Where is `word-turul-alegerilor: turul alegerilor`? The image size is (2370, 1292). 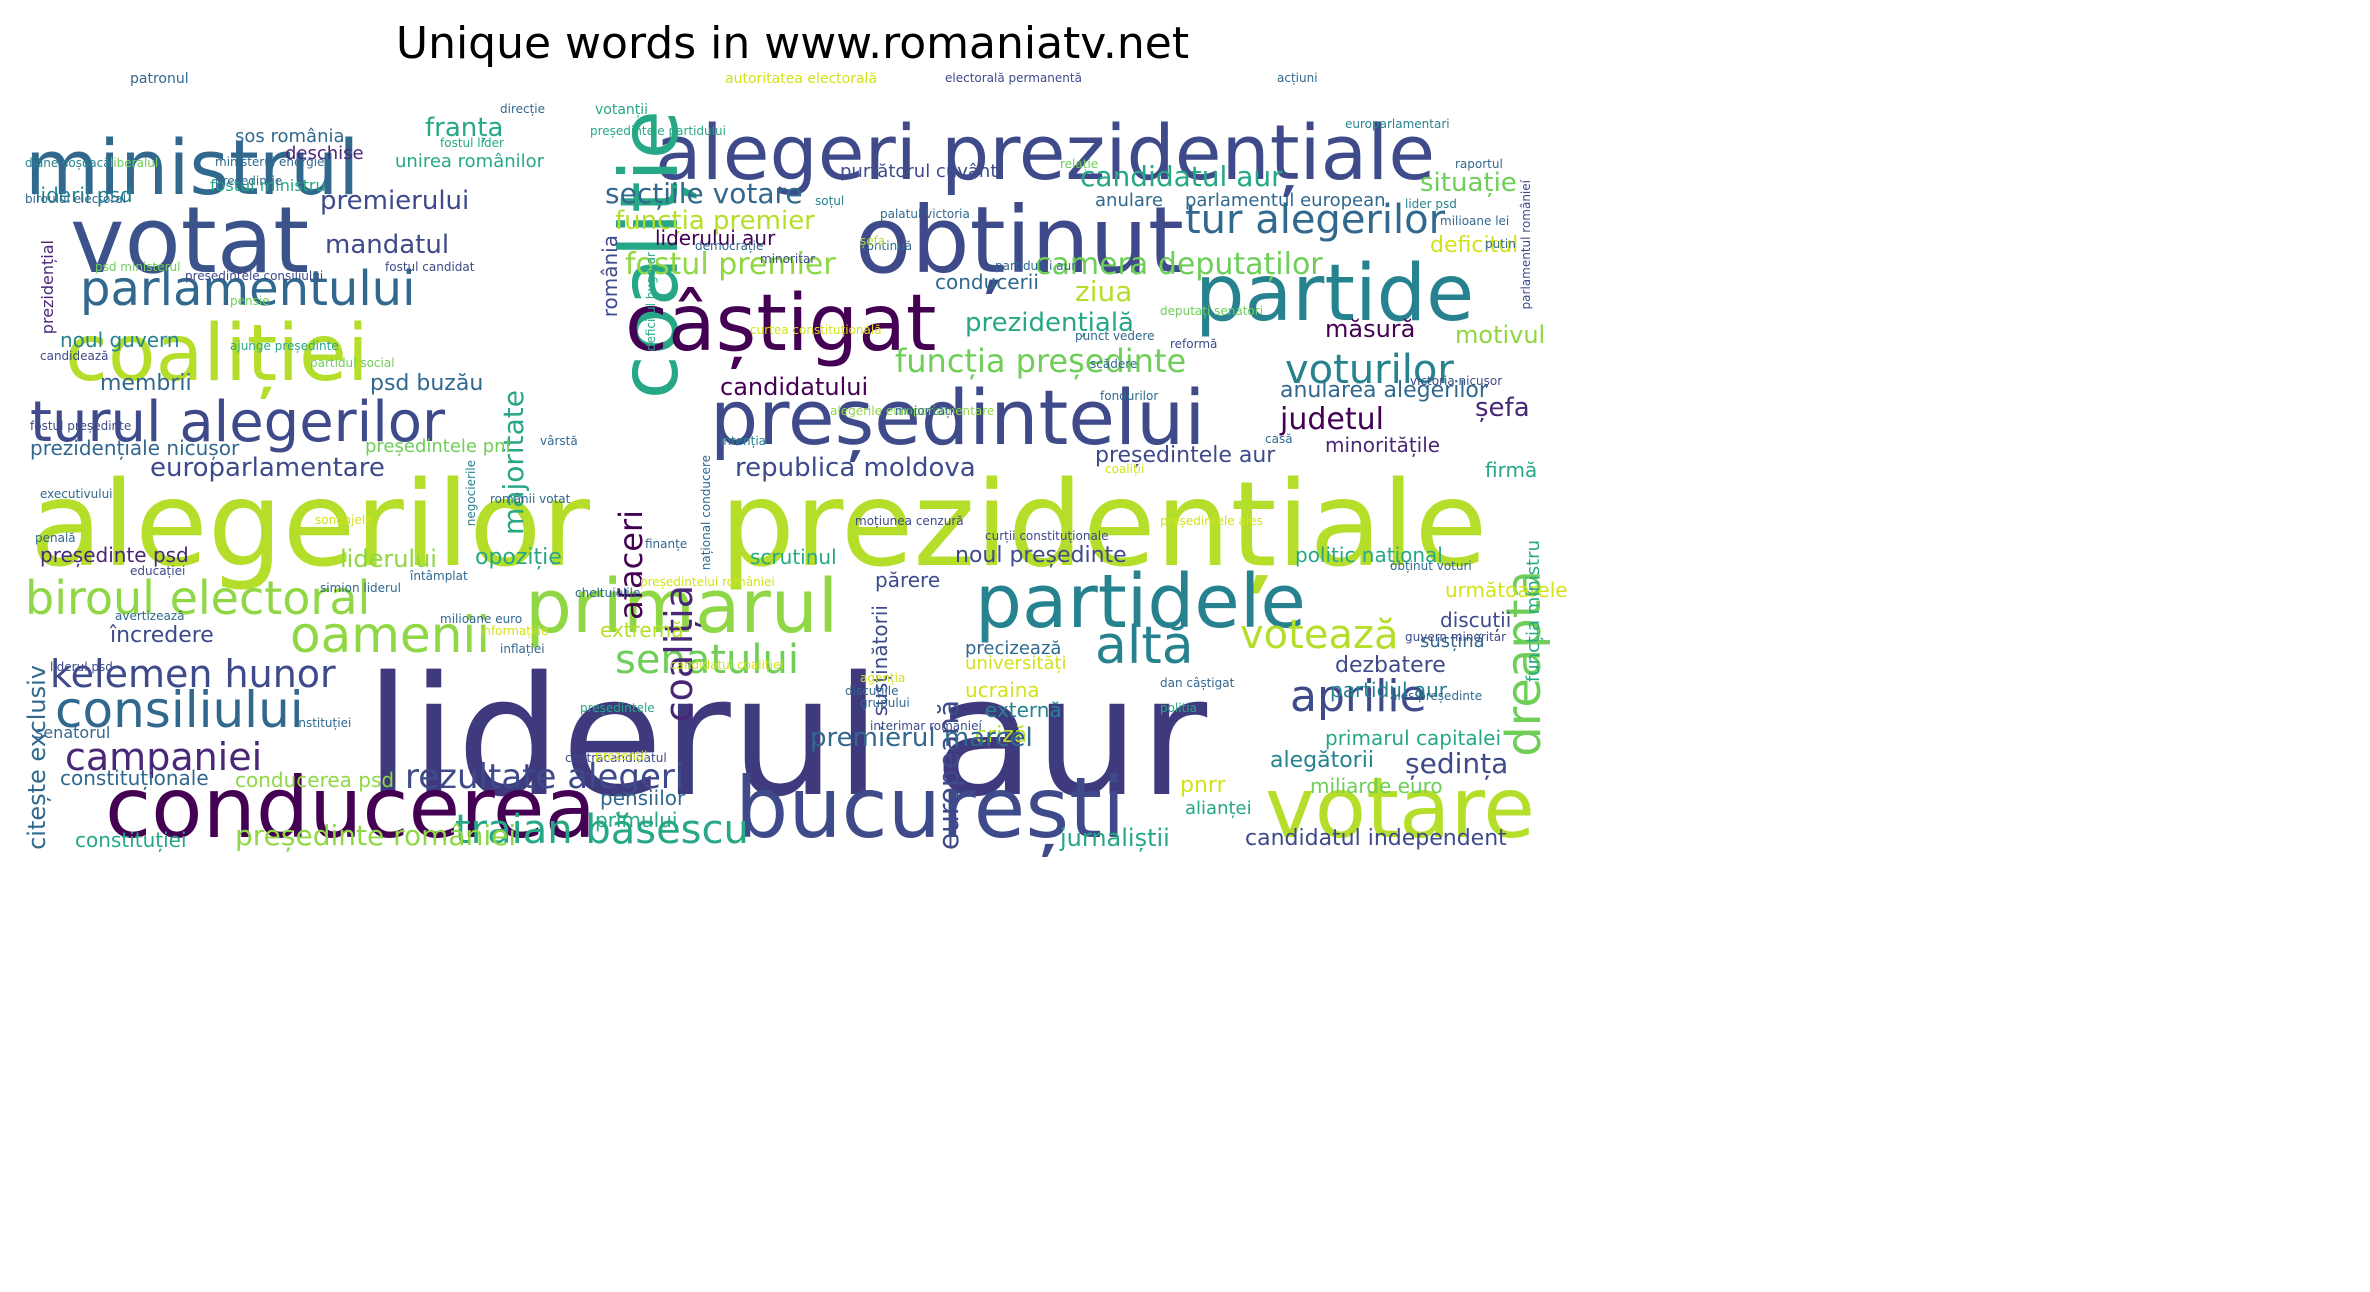
word-turul-alegerilor: turul alegerilor is located at coordinates (238, 422).